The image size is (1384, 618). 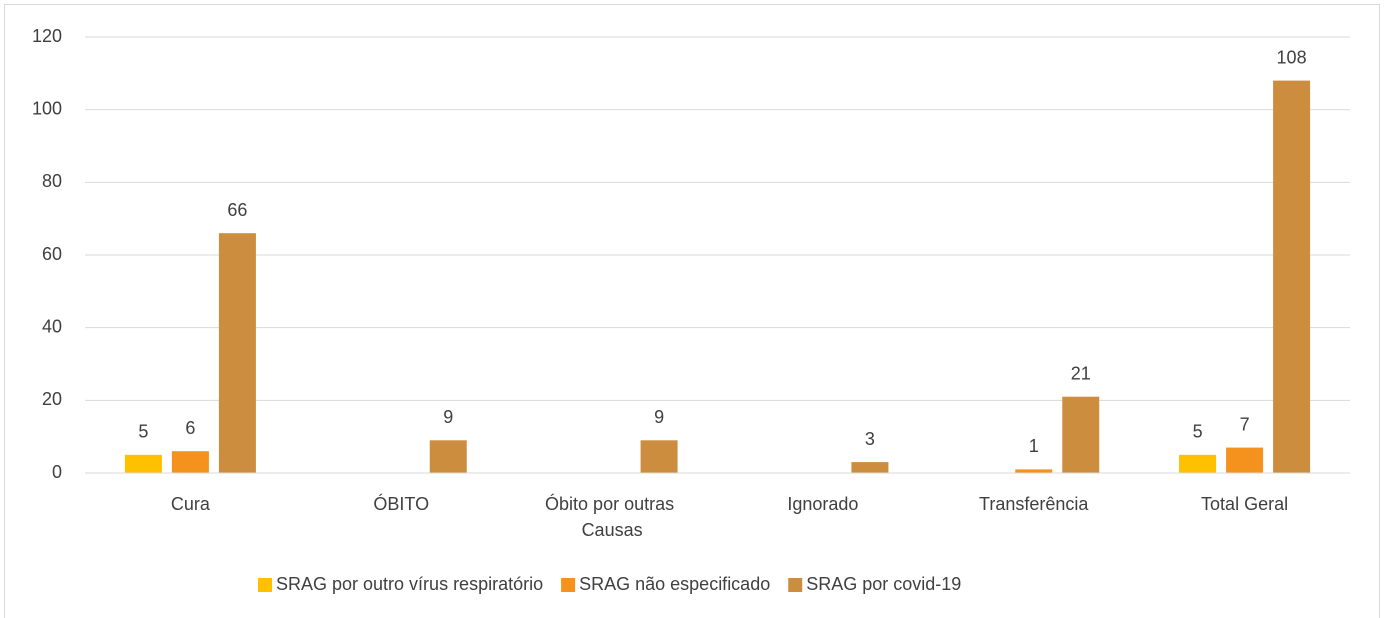 What do you see at coordinates (409, 584) in the screenshot?
I see `legend-label: SRAG por outro vírus respiratório` at bounding box center [409, 584].